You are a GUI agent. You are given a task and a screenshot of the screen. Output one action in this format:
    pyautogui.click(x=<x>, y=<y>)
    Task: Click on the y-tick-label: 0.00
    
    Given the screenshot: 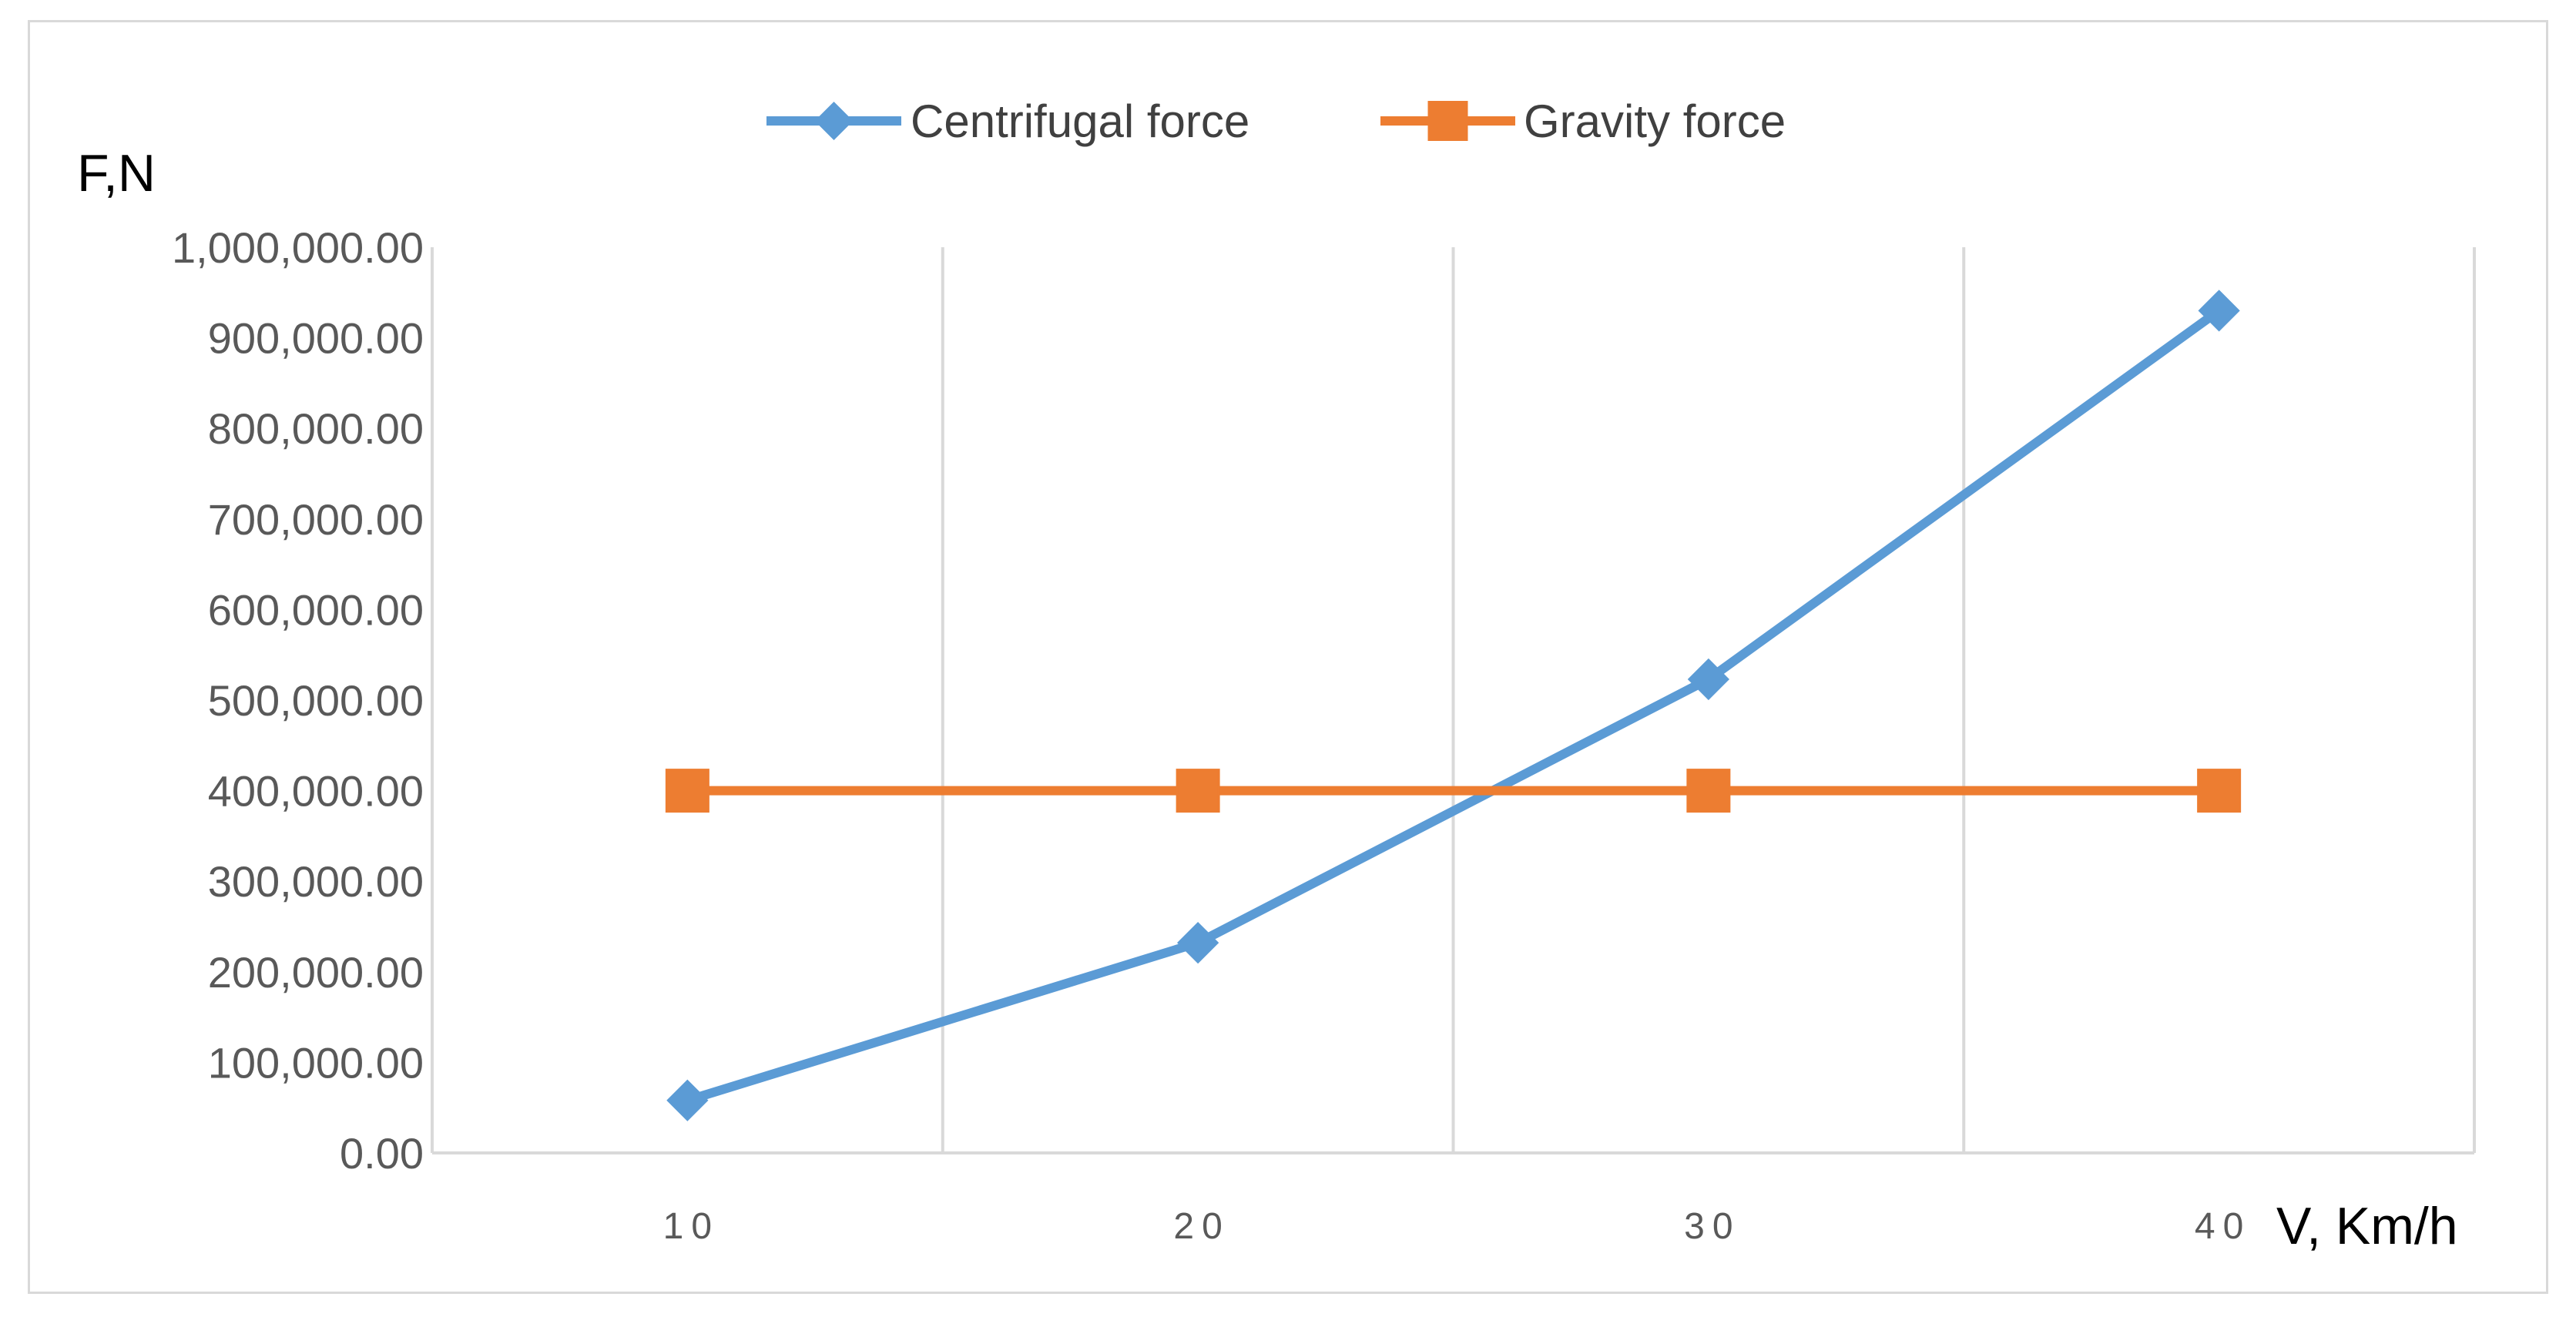 What is the action you would take?
    pyautogui.click(x=382, y=1154)
    